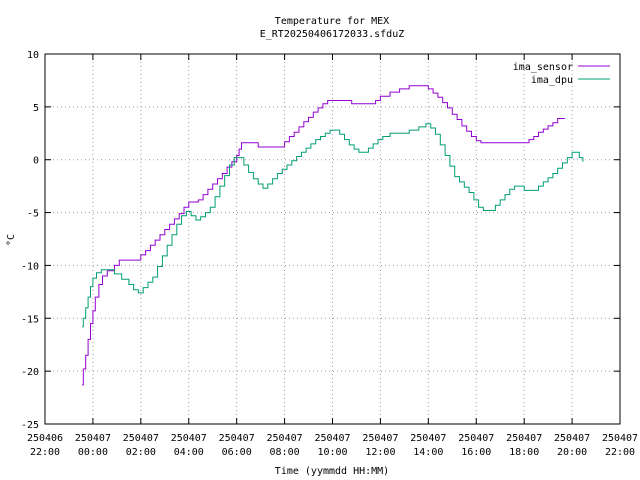  What do you see at coordinates (572, 452) in the screenshot?
I see `x-tick-label-time: 20:00` at bounding box center [572, 452].